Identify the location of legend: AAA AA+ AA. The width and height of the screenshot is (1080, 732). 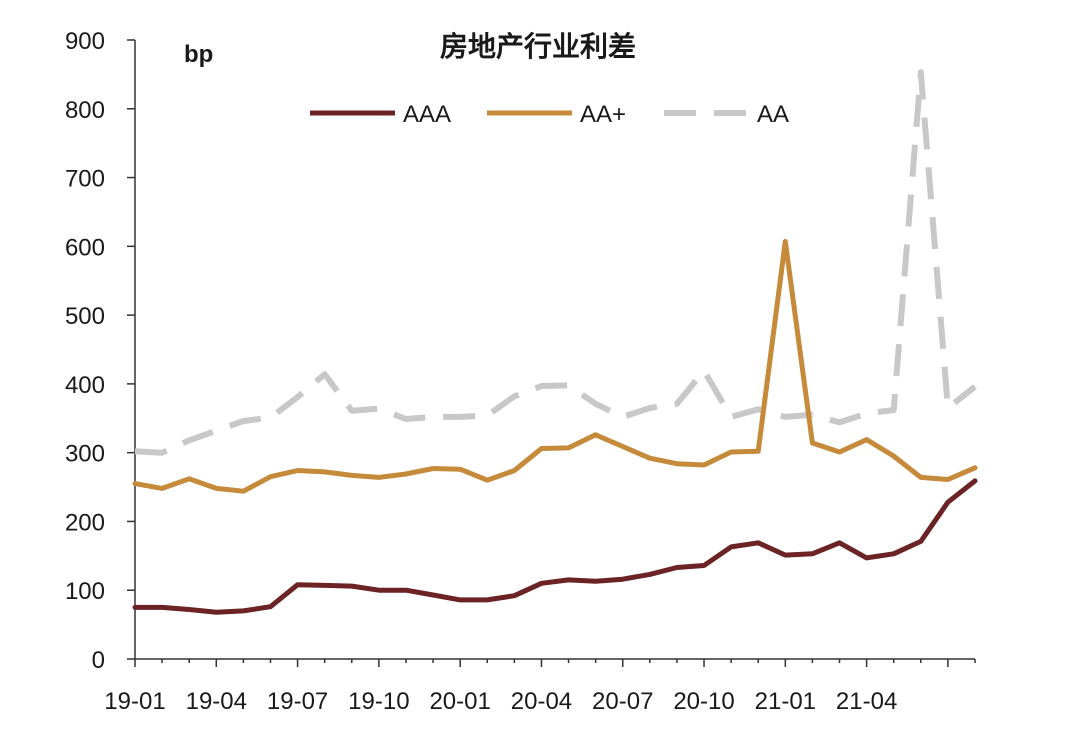
(549, 114).